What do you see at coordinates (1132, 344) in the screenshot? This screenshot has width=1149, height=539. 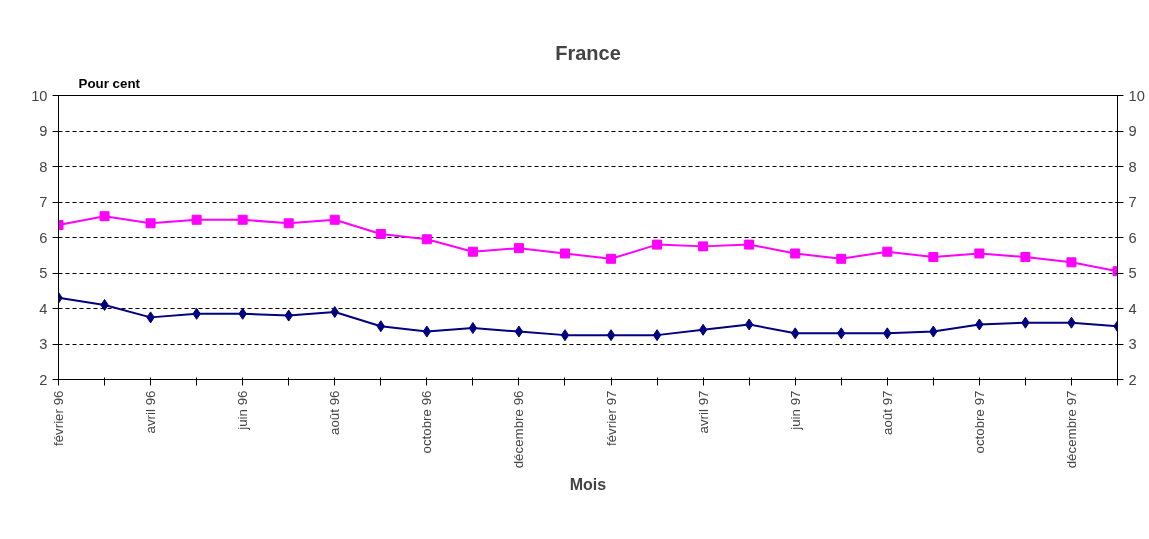 I see `y2-tick-label: 3` at bounding box center [1132, 344].